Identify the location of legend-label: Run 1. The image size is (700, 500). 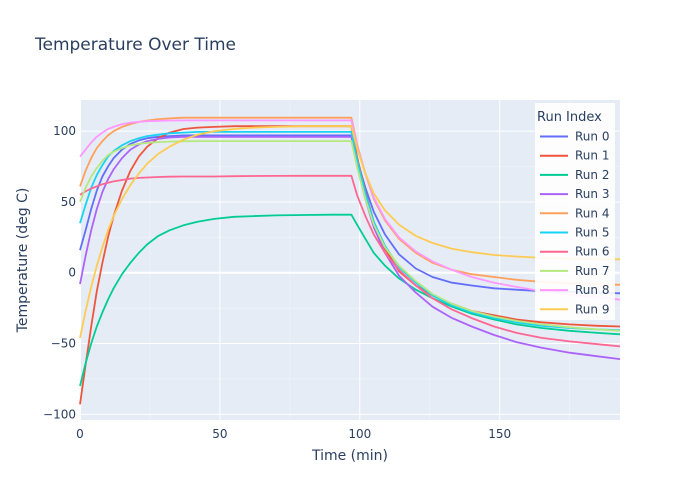
(592, 156).